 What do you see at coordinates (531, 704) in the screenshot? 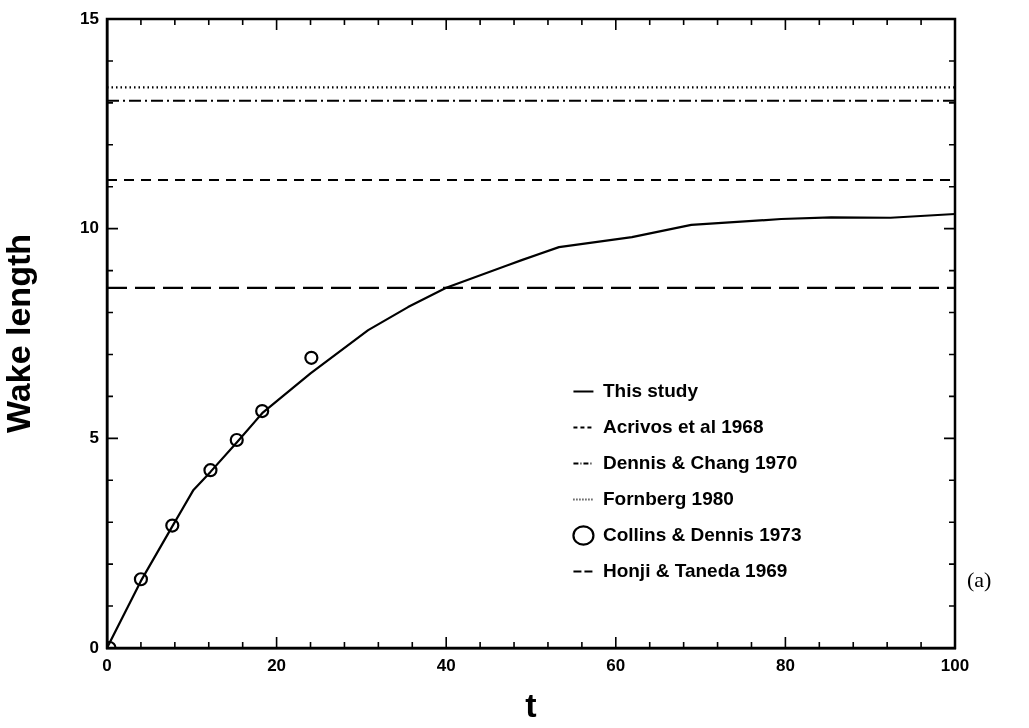
I see `x-axis-title: t` at bounding box center [531, 704].